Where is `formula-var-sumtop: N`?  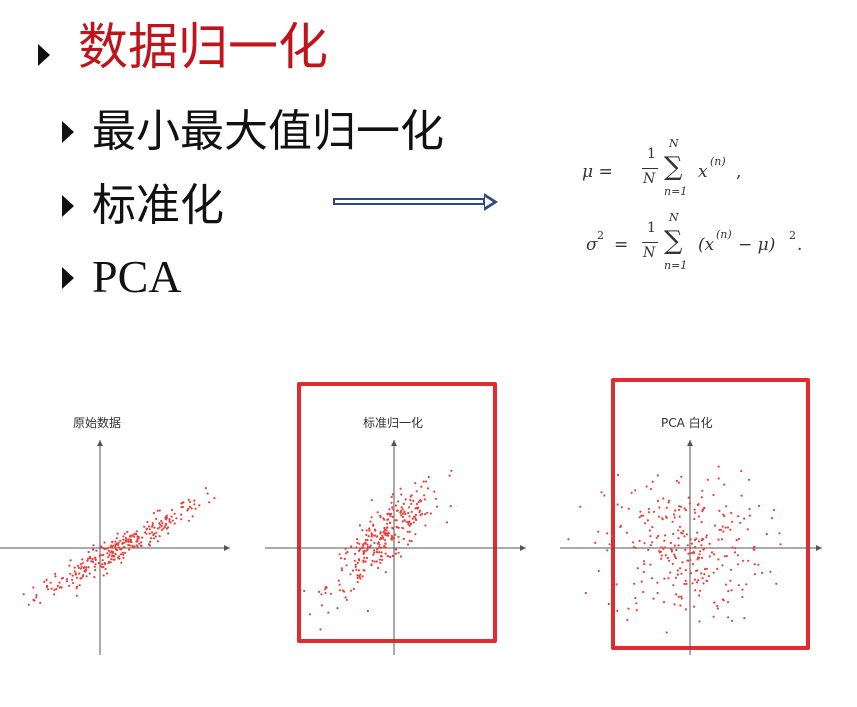 formula-var-sumtop: N is located at coordinates (674, 217).